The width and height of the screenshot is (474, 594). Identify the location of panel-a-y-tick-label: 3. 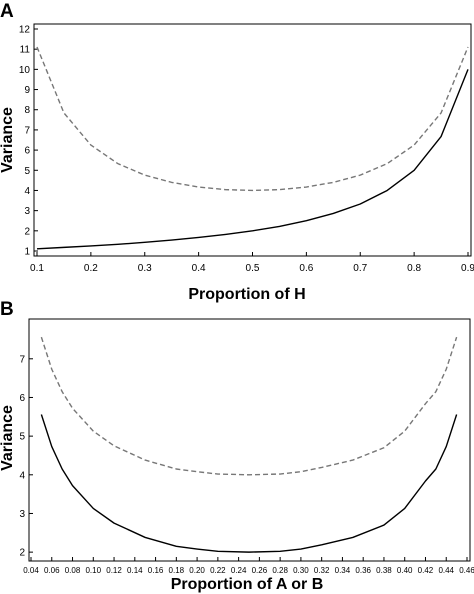
(27, 211).